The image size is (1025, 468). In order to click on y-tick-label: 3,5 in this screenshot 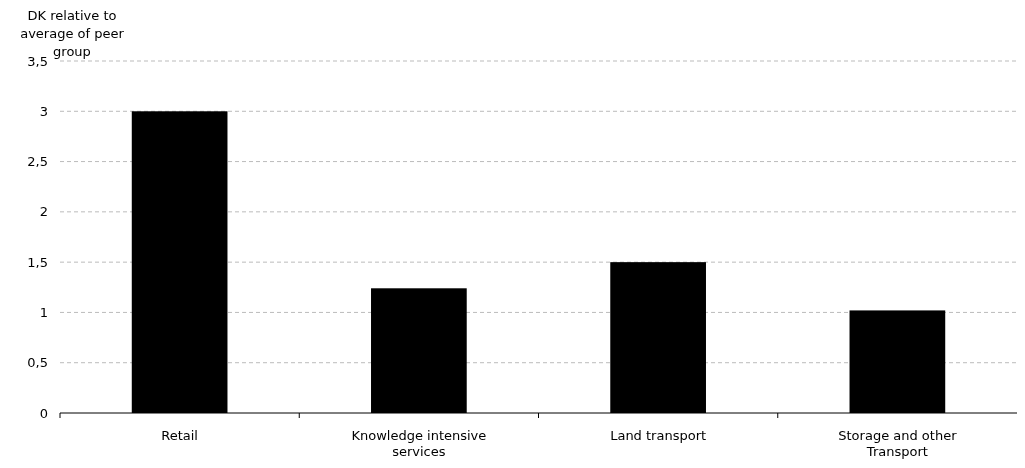, I will do `click(37, 61)`.